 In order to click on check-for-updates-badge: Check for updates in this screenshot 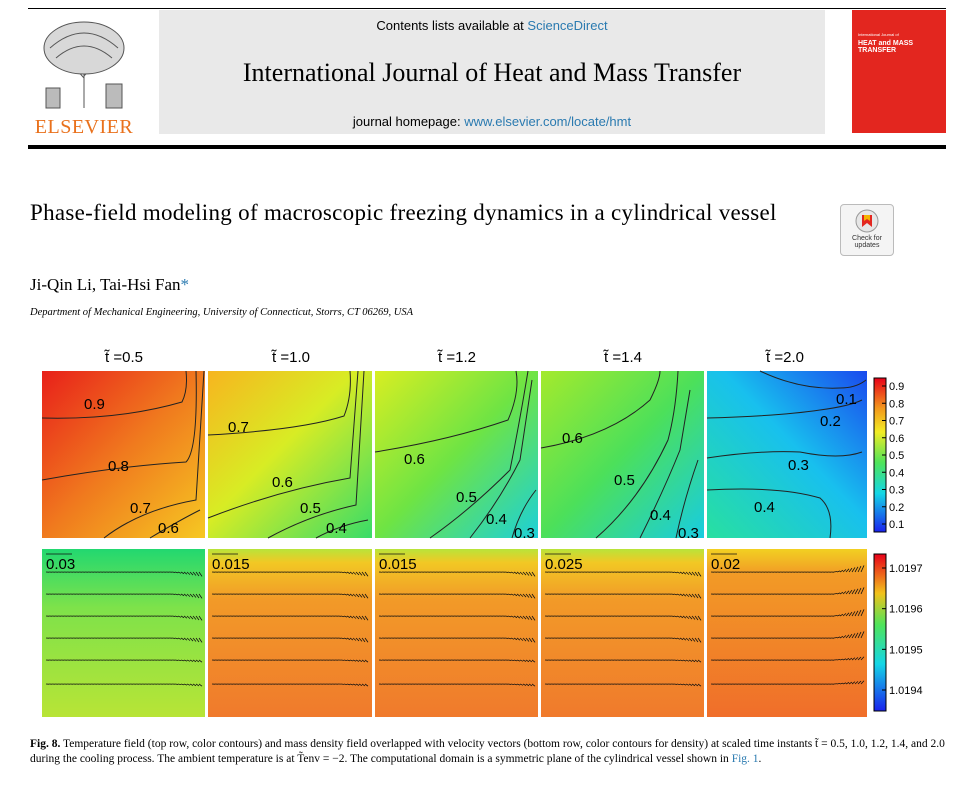, I will do `click(867, 230)`.